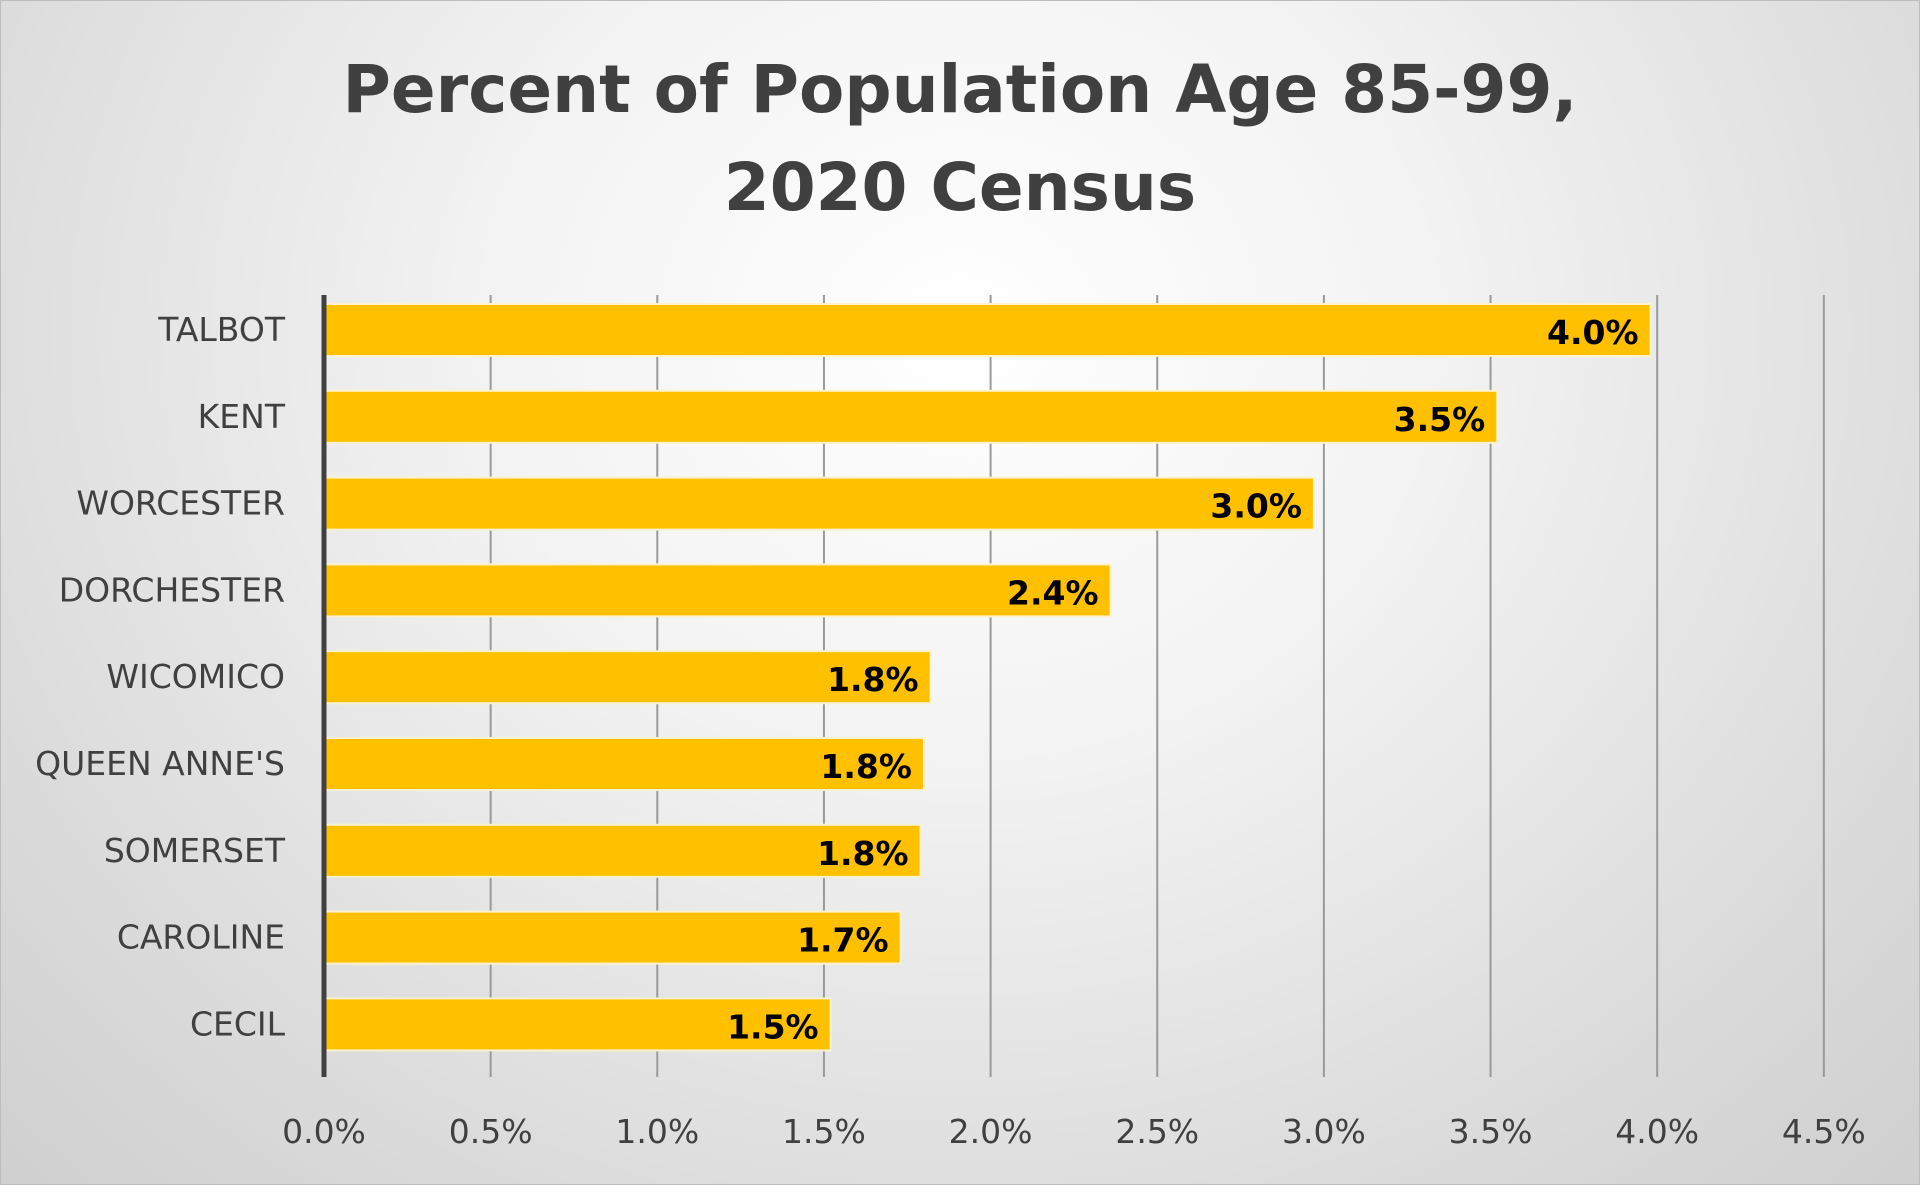  I want to click on category-label-5: QUEEN ANNE'S, so click(160, 763).